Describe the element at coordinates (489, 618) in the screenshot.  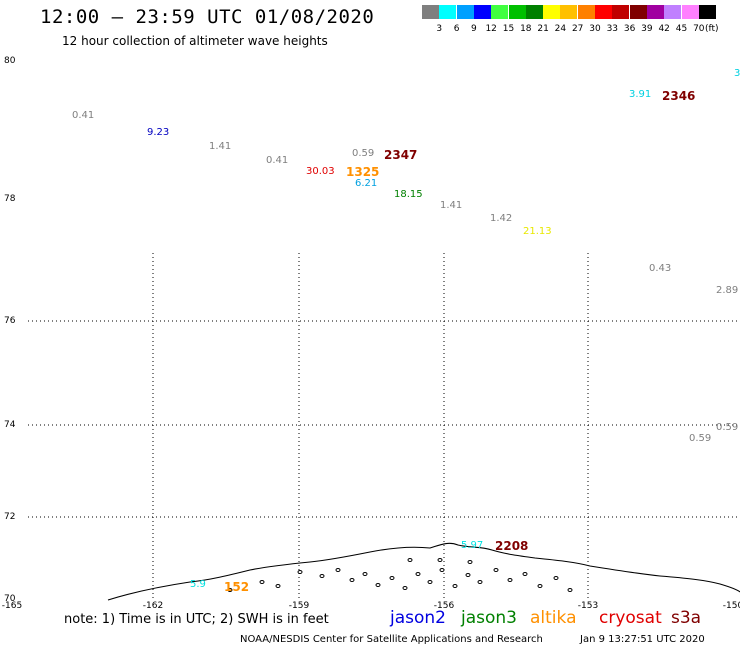
I see `satellite-legend-jason3: jason3` at that location.